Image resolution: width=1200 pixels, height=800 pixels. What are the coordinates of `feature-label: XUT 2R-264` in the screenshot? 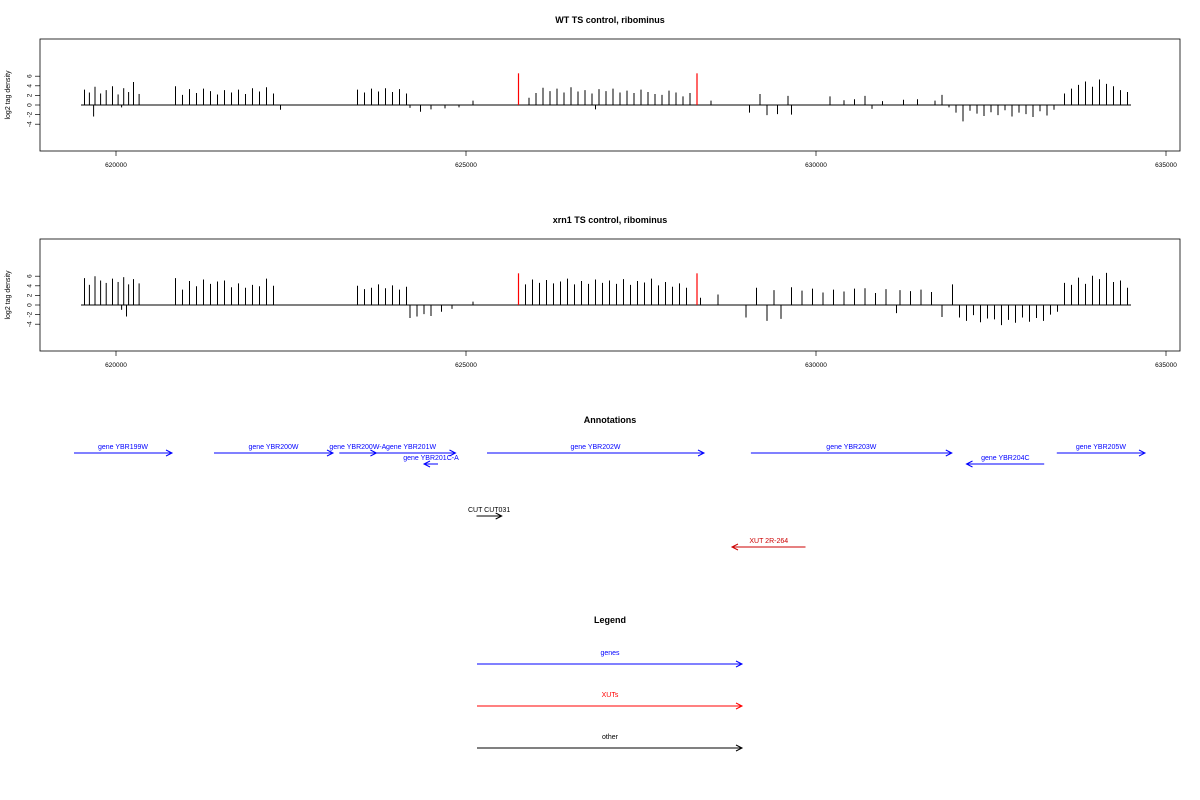 It's located at (768, 541).